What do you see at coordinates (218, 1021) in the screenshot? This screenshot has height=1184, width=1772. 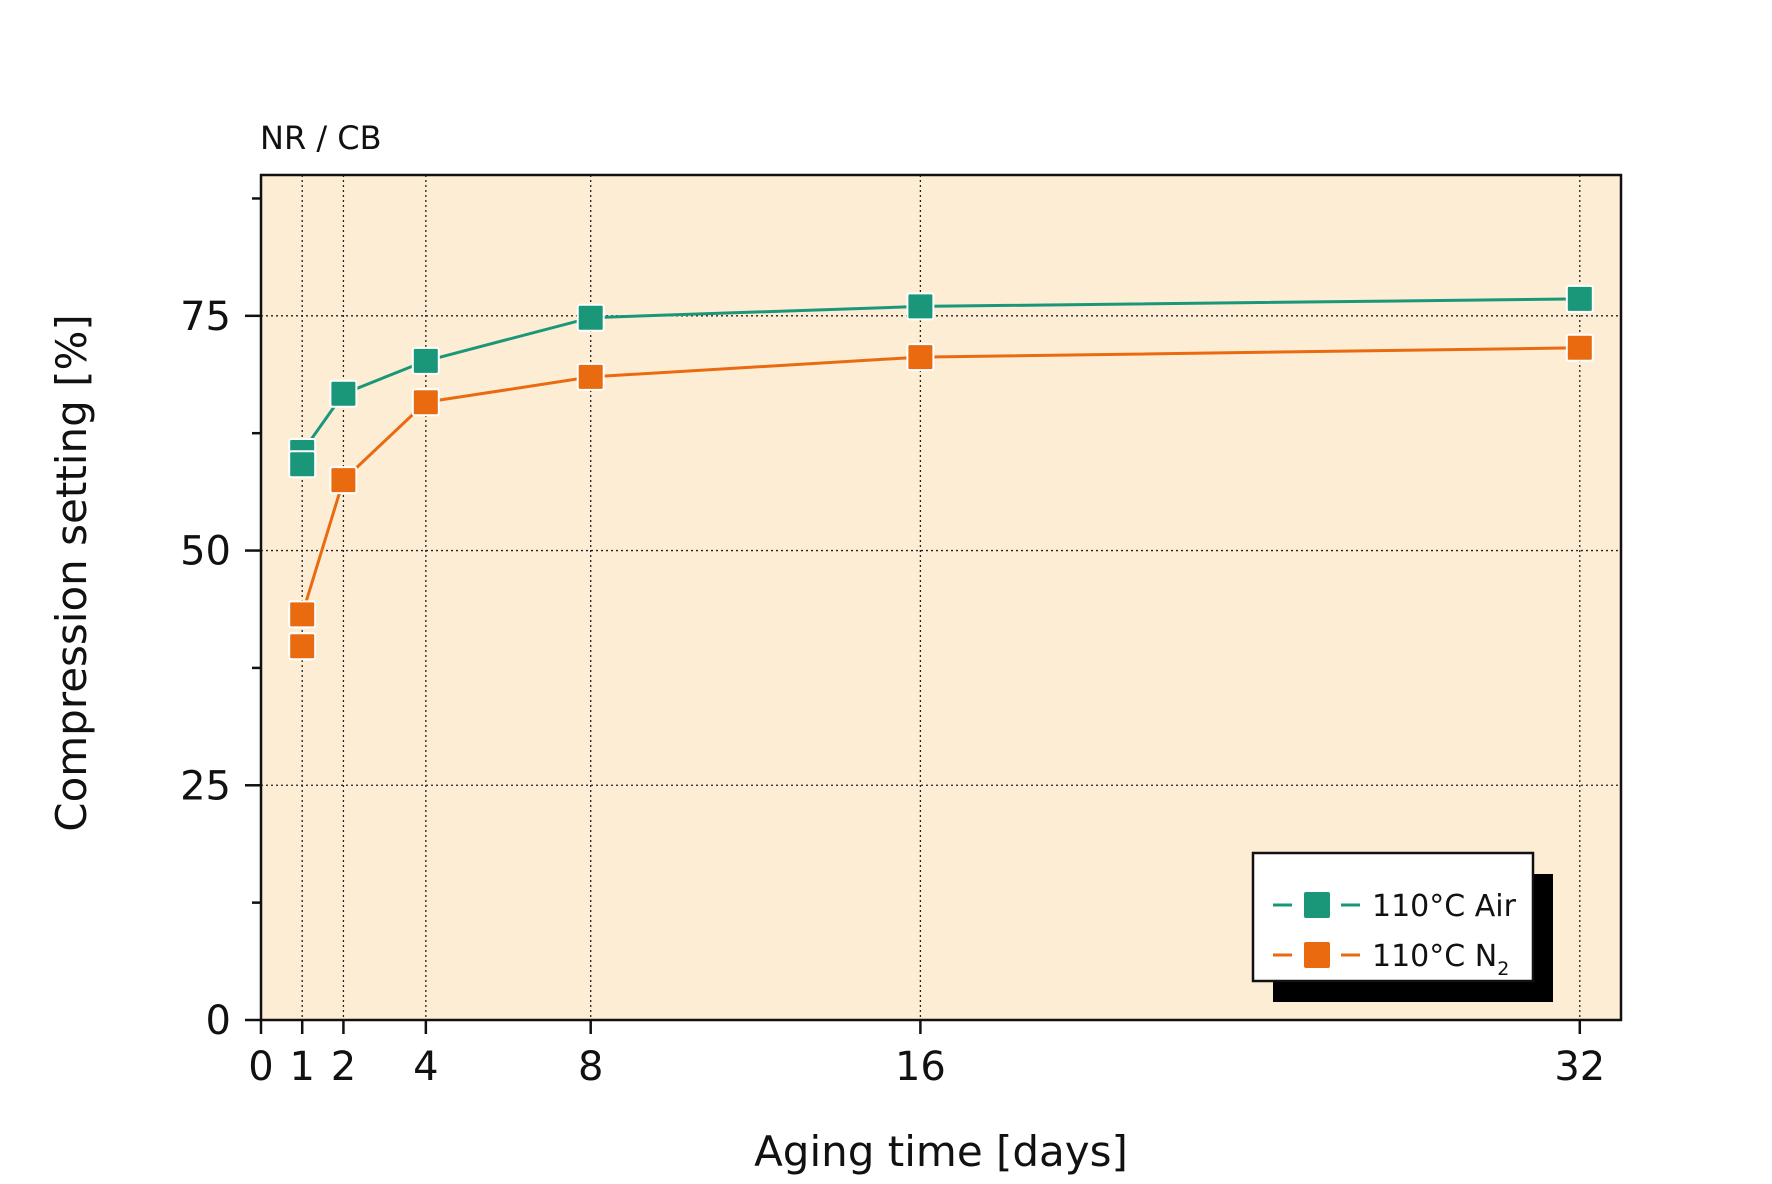 I see `y-tick-label: 0` at bounding box center [218, 1021].